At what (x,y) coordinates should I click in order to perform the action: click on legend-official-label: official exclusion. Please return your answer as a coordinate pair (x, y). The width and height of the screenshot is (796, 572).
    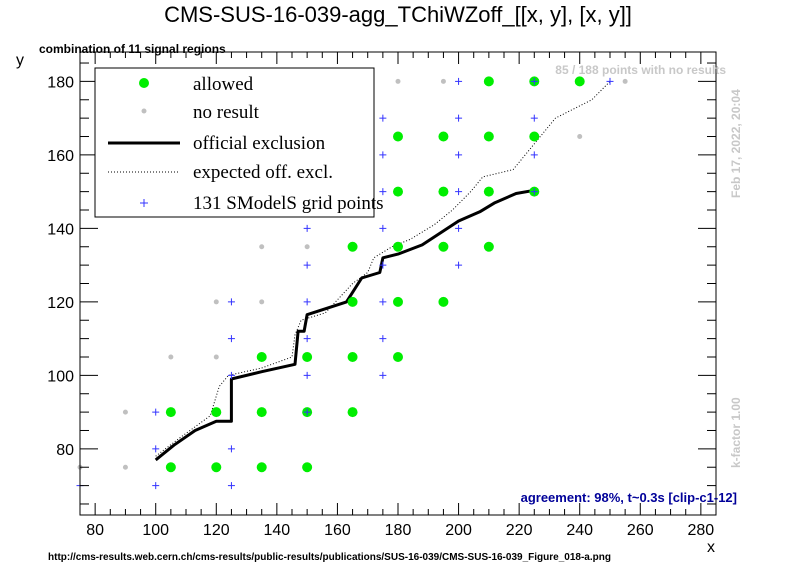
    Looking at the image, I should click on (259, 143).